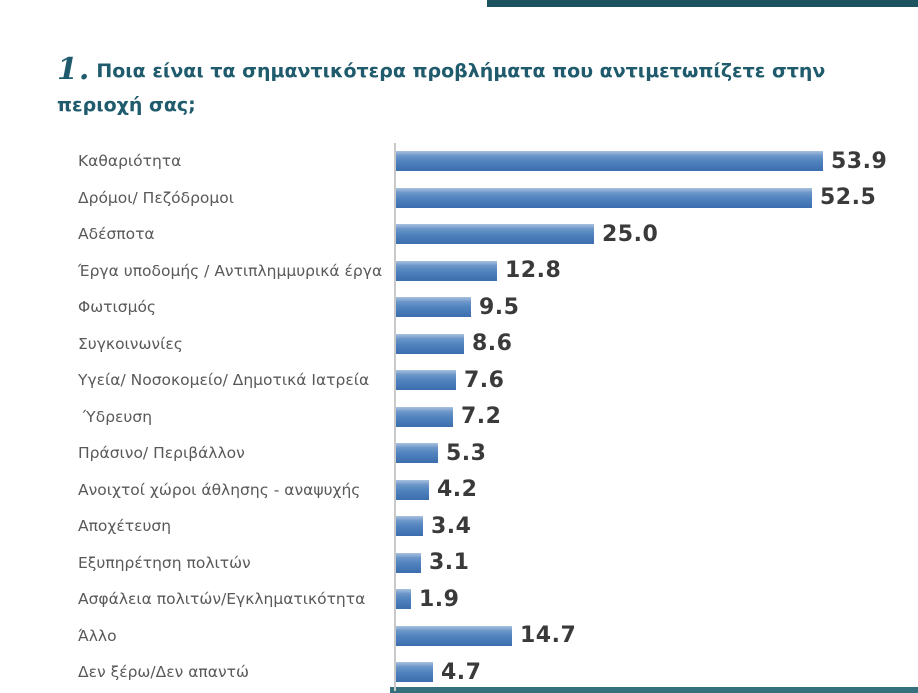 This screenshot has height=693, width=918. Describe the element at coordinates (654, 690) in the screenshot. I see `bottom-accent-strip` at that location.